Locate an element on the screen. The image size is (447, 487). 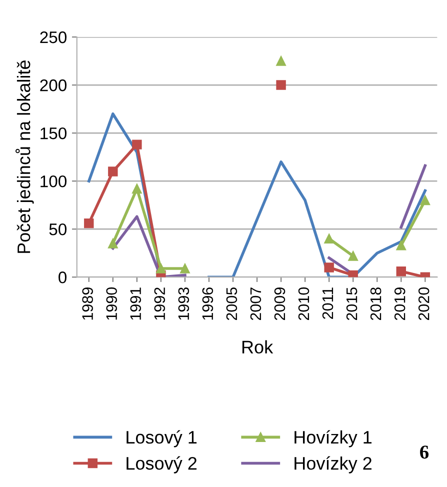
x-tick-label: 2018 is located at coordinates (376, 303).